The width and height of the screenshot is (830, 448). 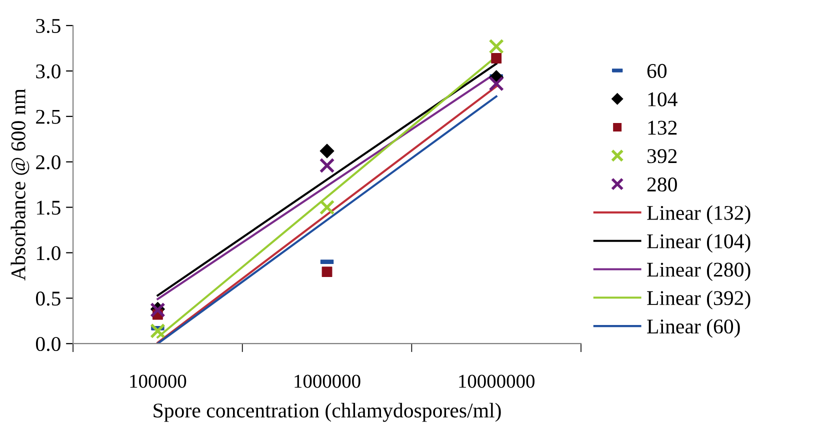 I want to click on x-tick-label: 1000000, so click(x=327, y=381).